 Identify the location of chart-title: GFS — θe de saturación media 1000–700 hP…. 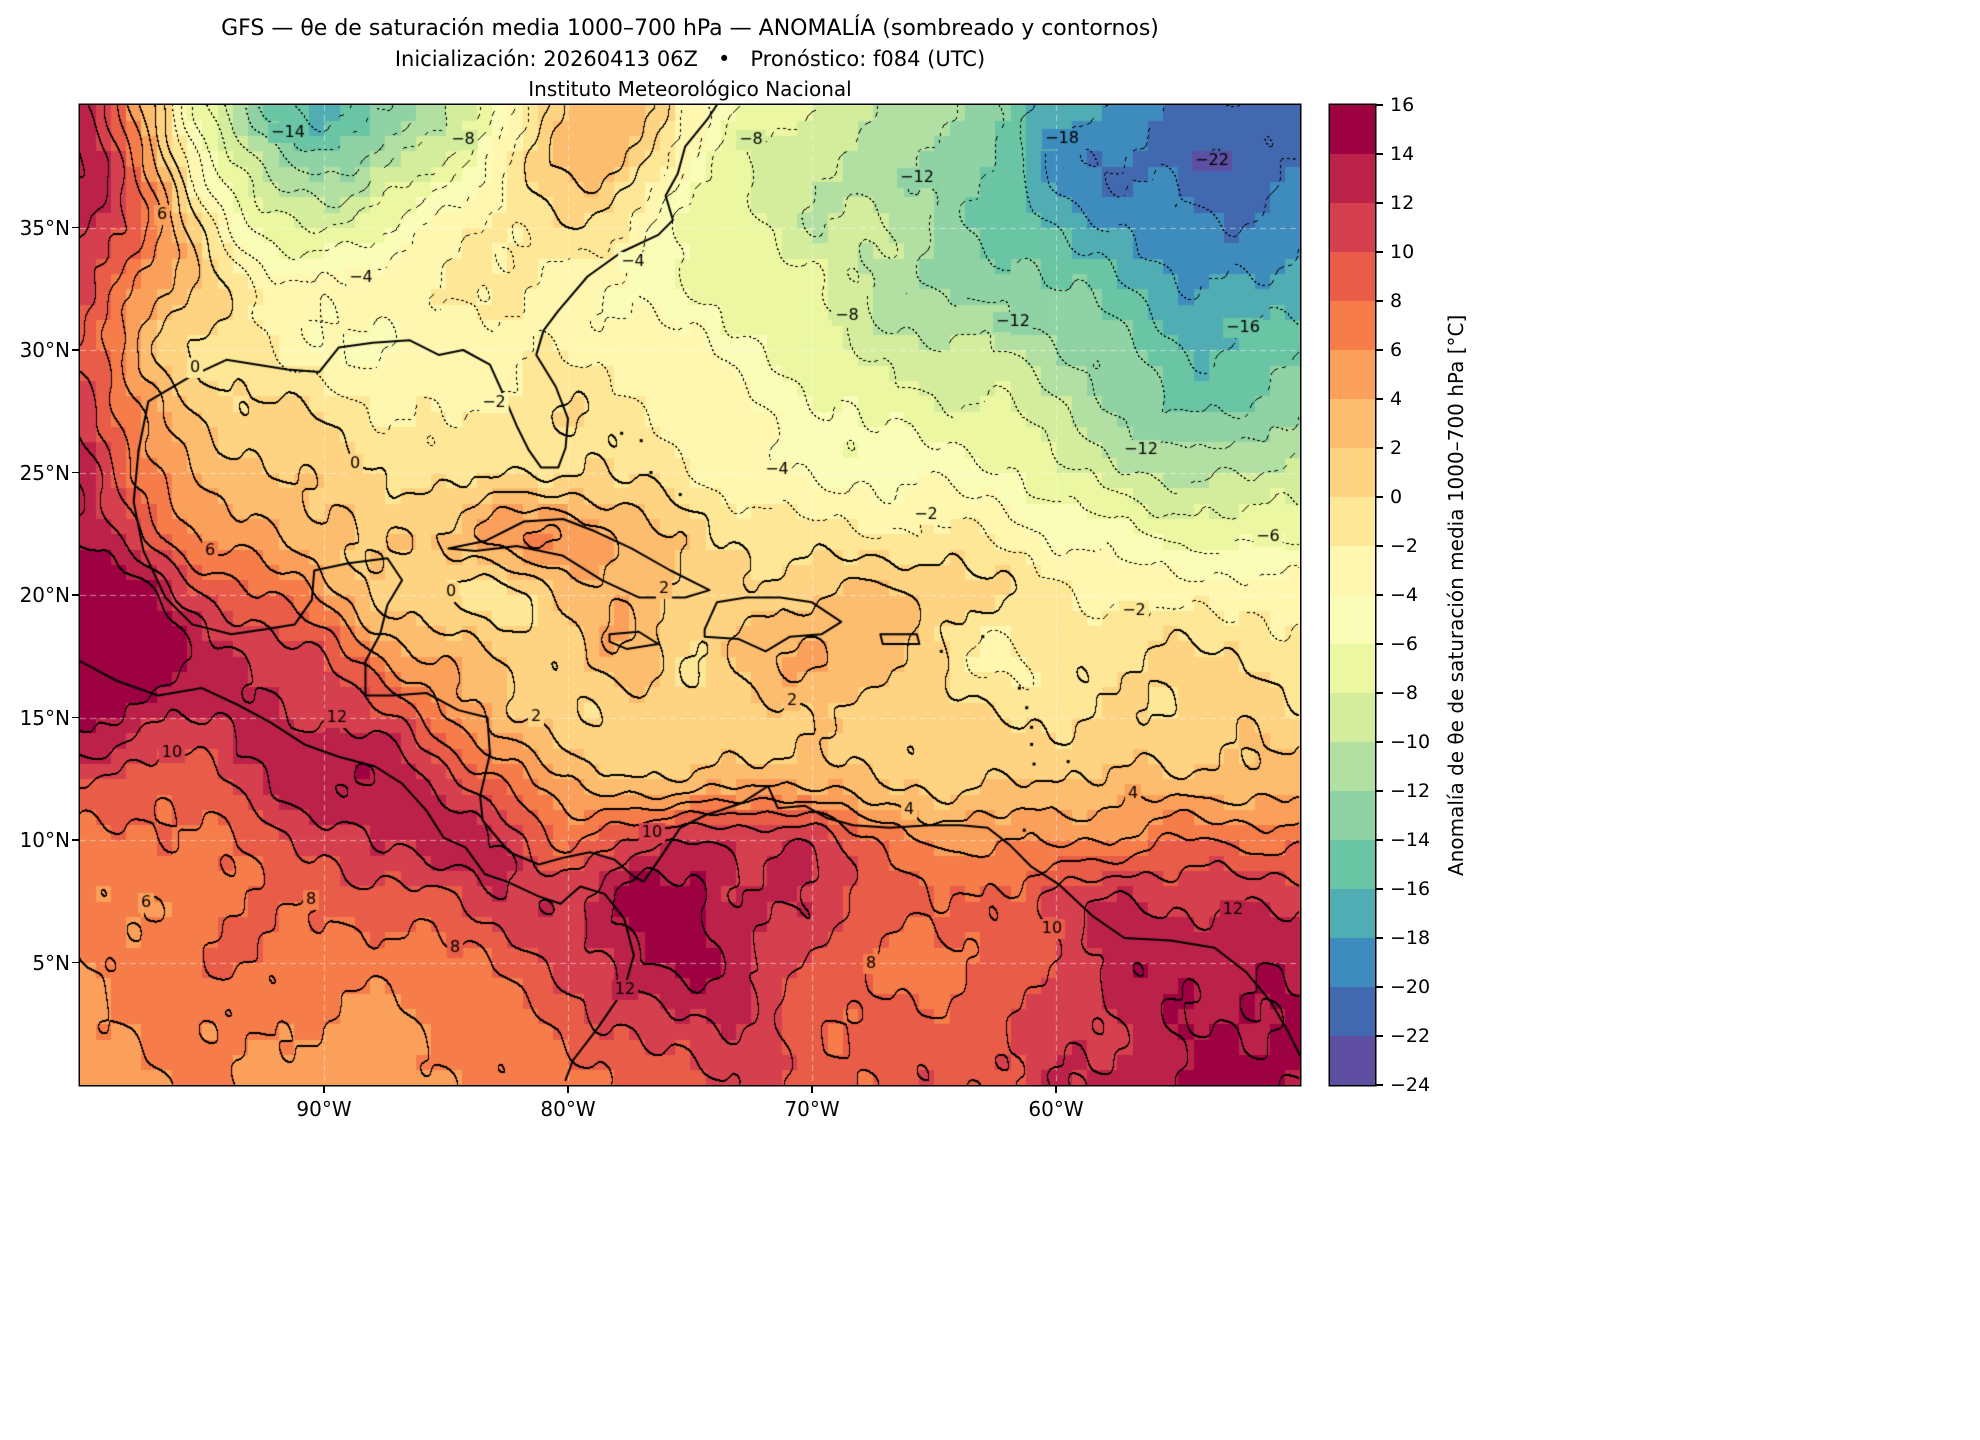
(690, 28).